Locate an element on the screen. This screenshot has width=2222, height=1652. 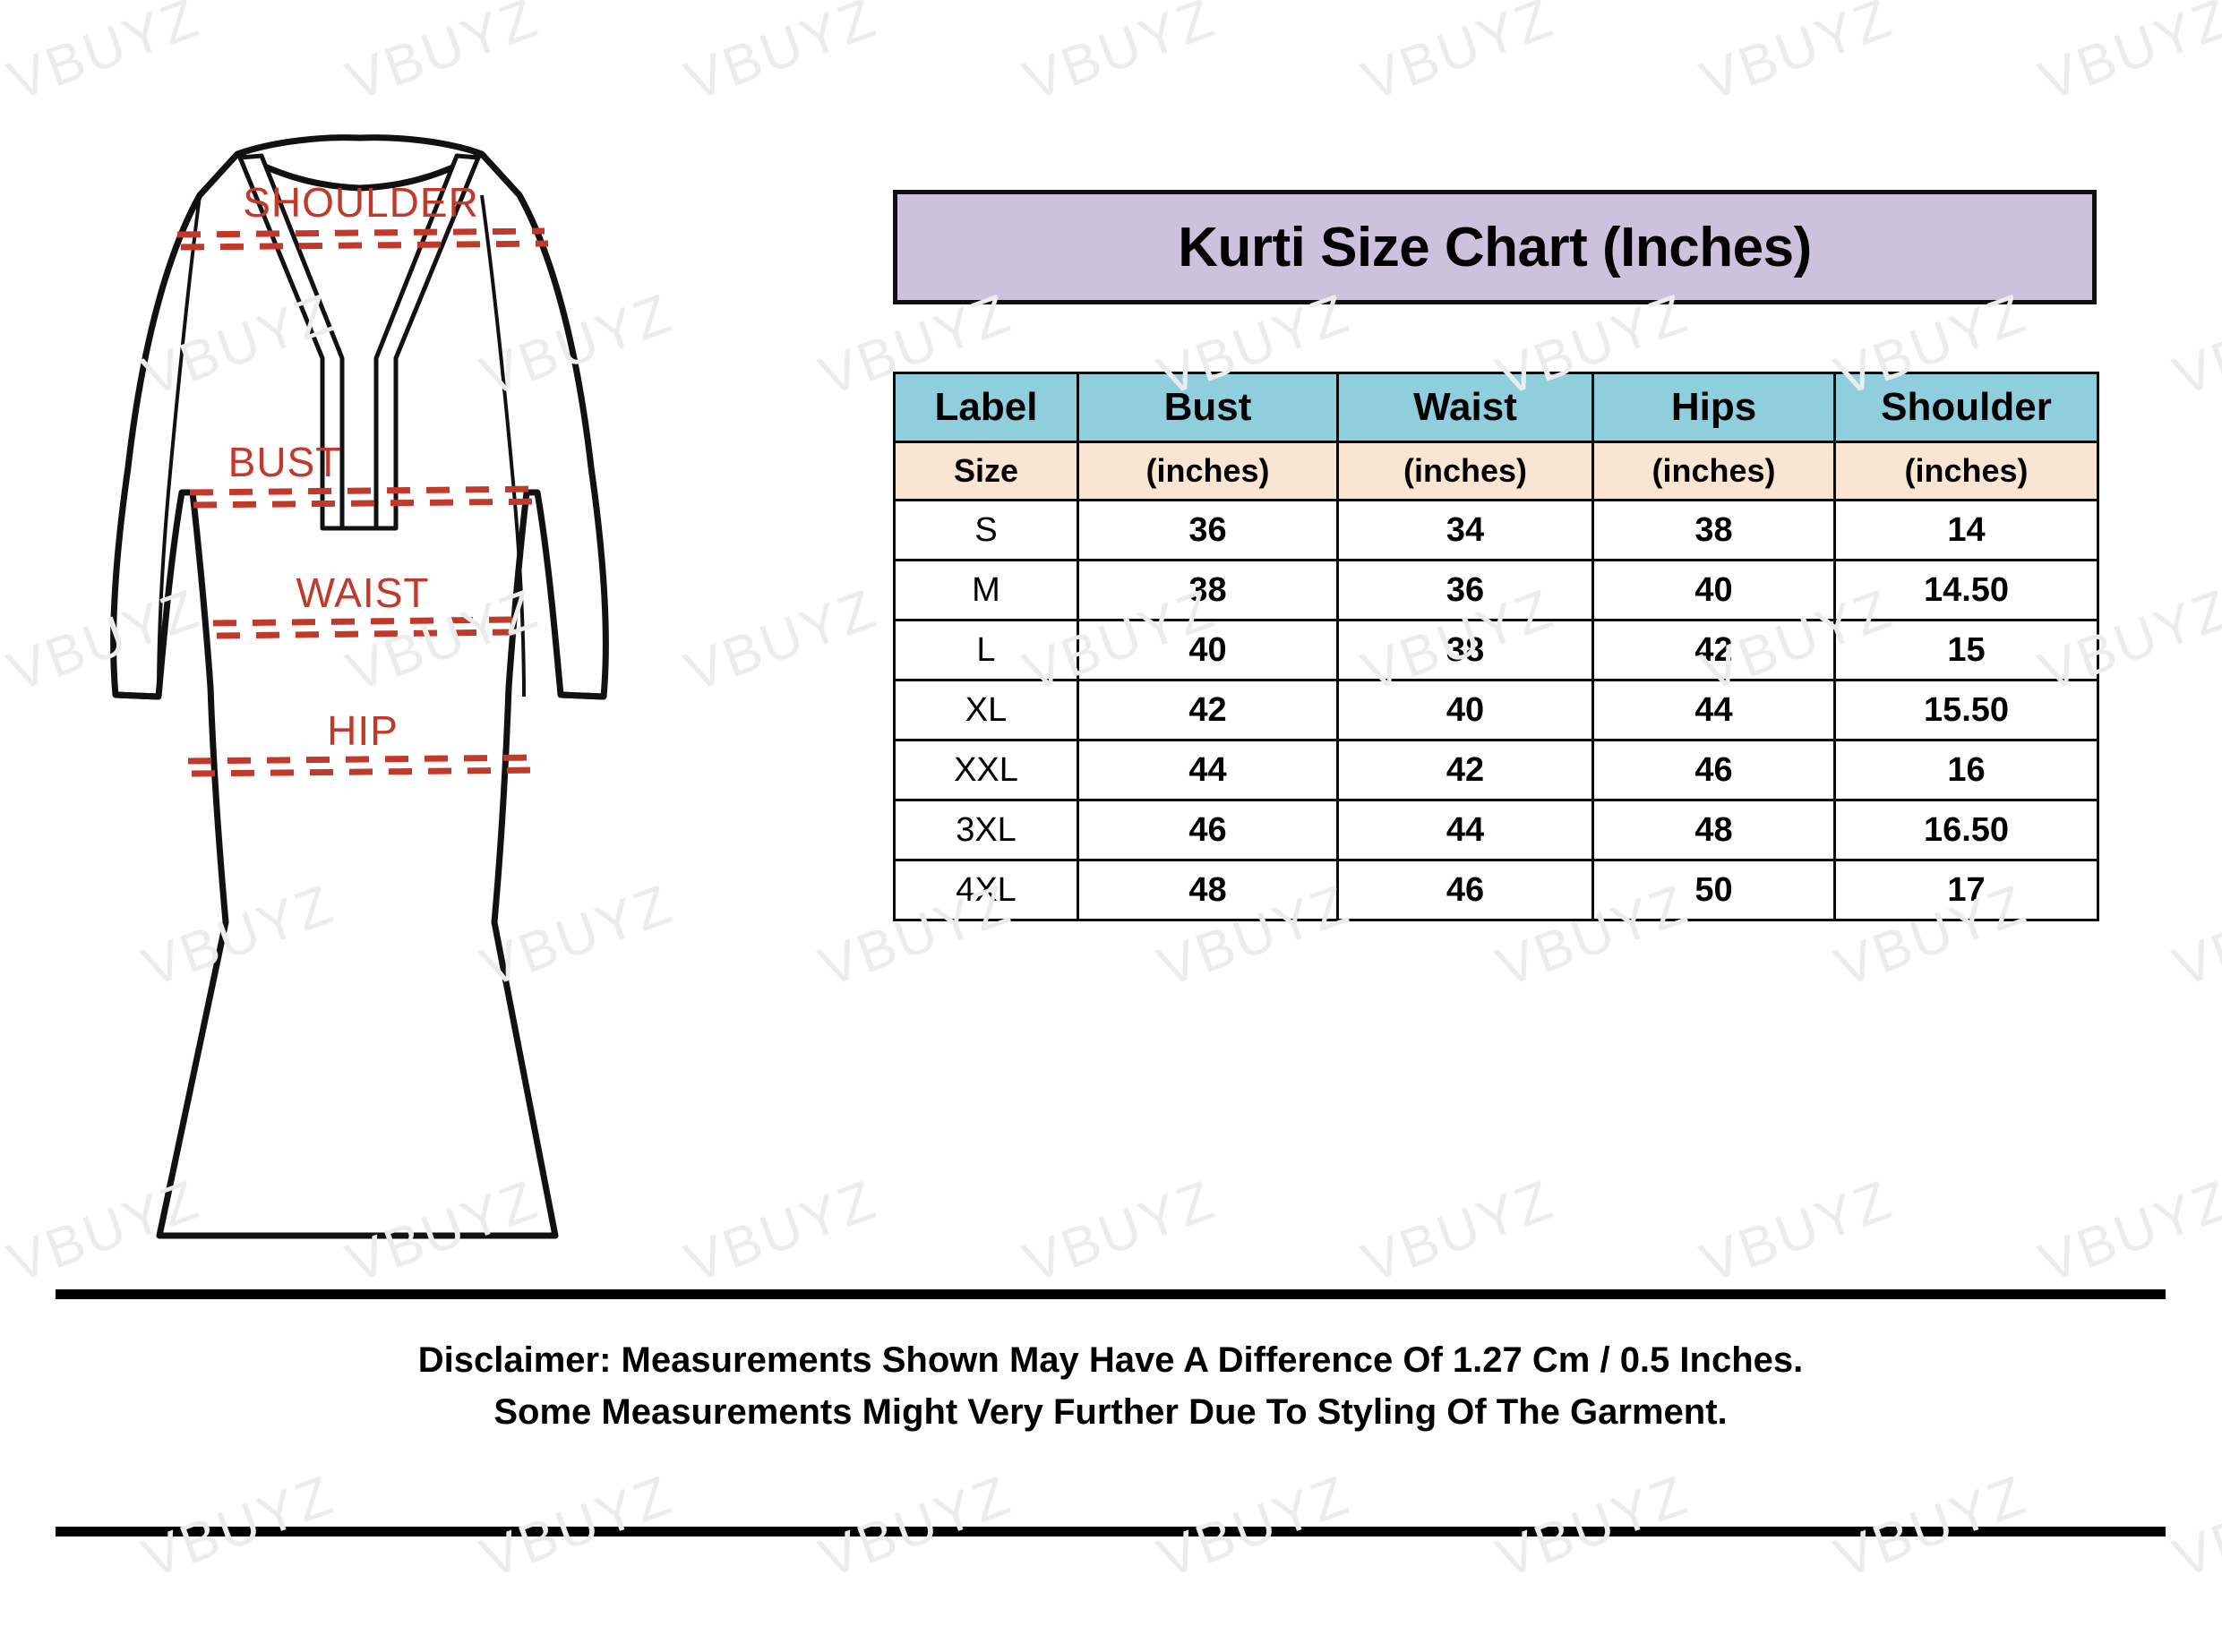
cell-bust: 48 is located at coordinates (1208, 890).